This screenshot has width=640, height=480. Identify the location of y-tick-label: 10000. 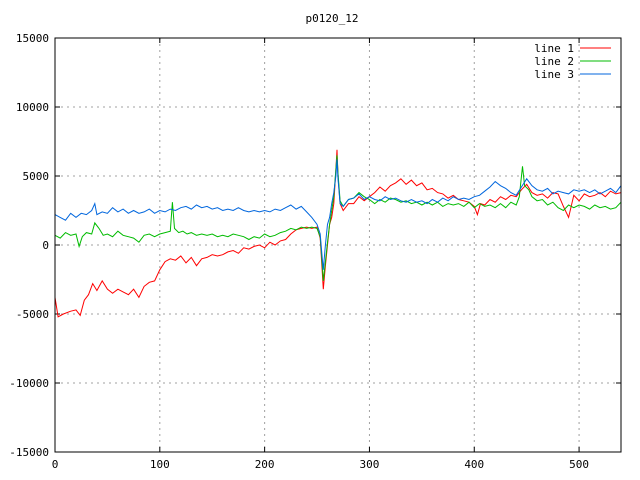
(32, 107).